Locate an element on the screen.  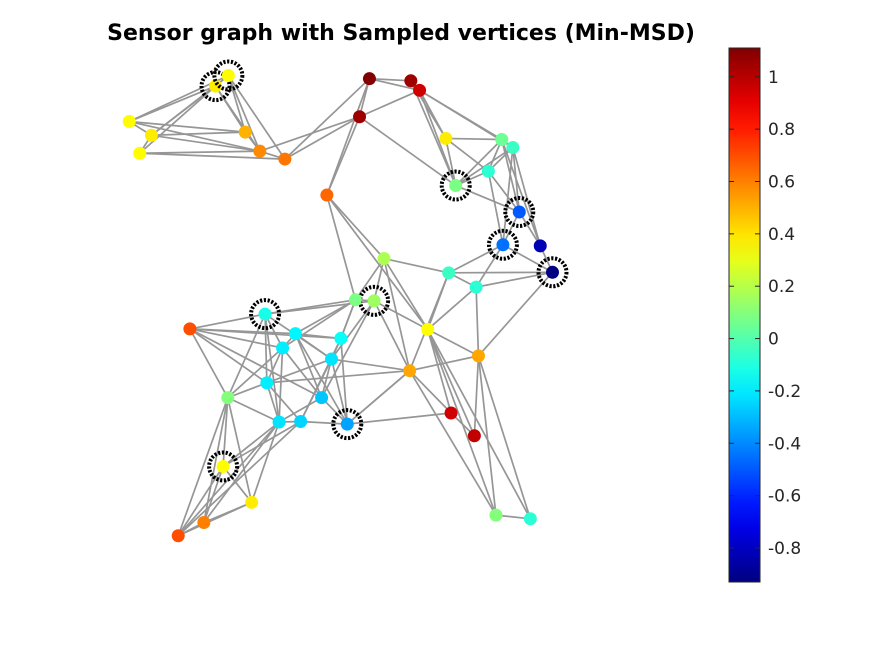
colorbar-tick-label: 0 is located at coordinates (773, 340).